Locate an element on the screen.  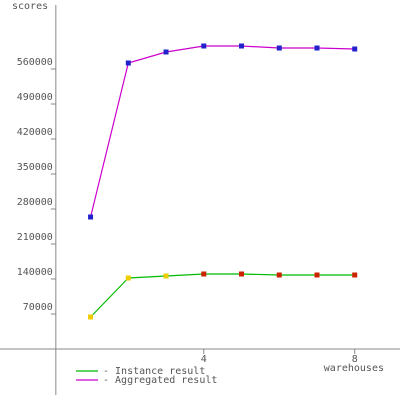
y-tick-label: 70000 is located at coordinates (38, 307).